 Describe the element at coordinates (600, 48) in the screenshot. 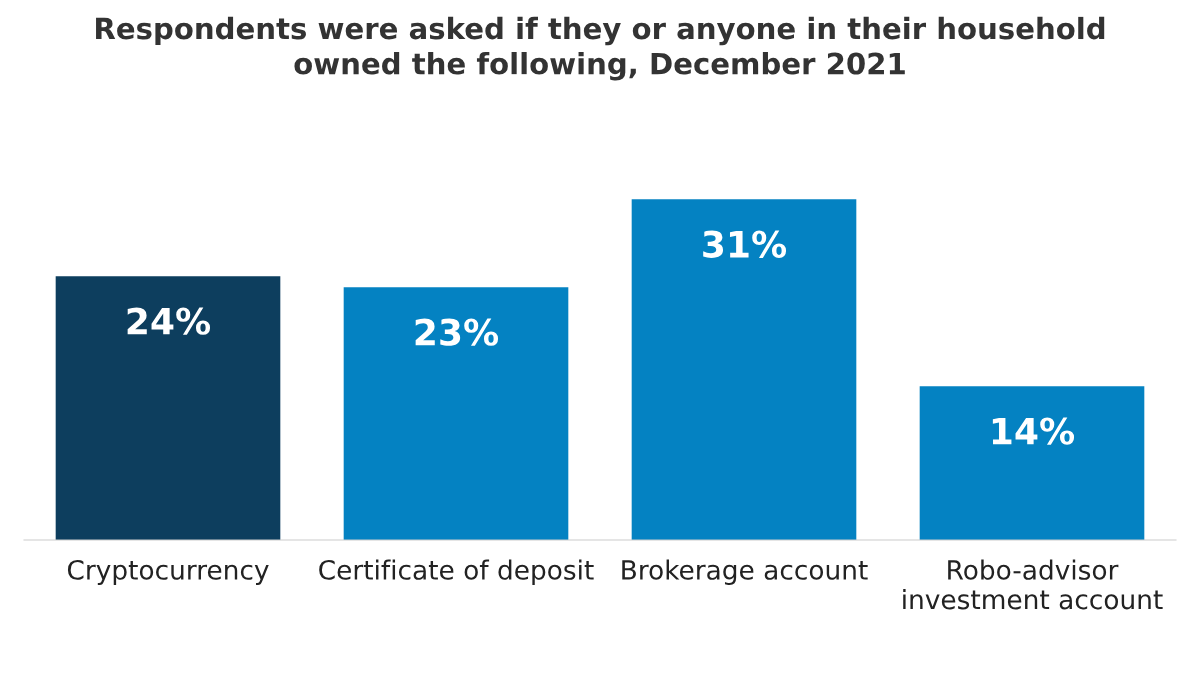

I see `chart-title: Respondents were asked if they or anyone in their household owned the following, December 2021` at that location.